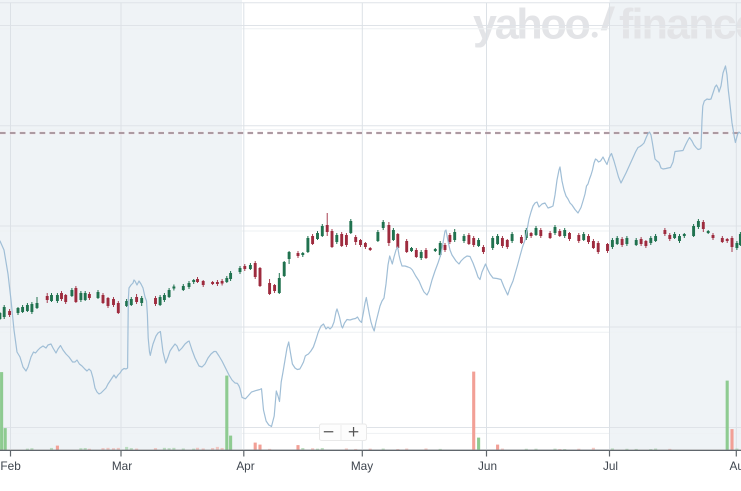 The image size is (741, 491). Describe the element at coordinates (610, 466) in the screenshot. I see `svg-text: Jul` at that location.